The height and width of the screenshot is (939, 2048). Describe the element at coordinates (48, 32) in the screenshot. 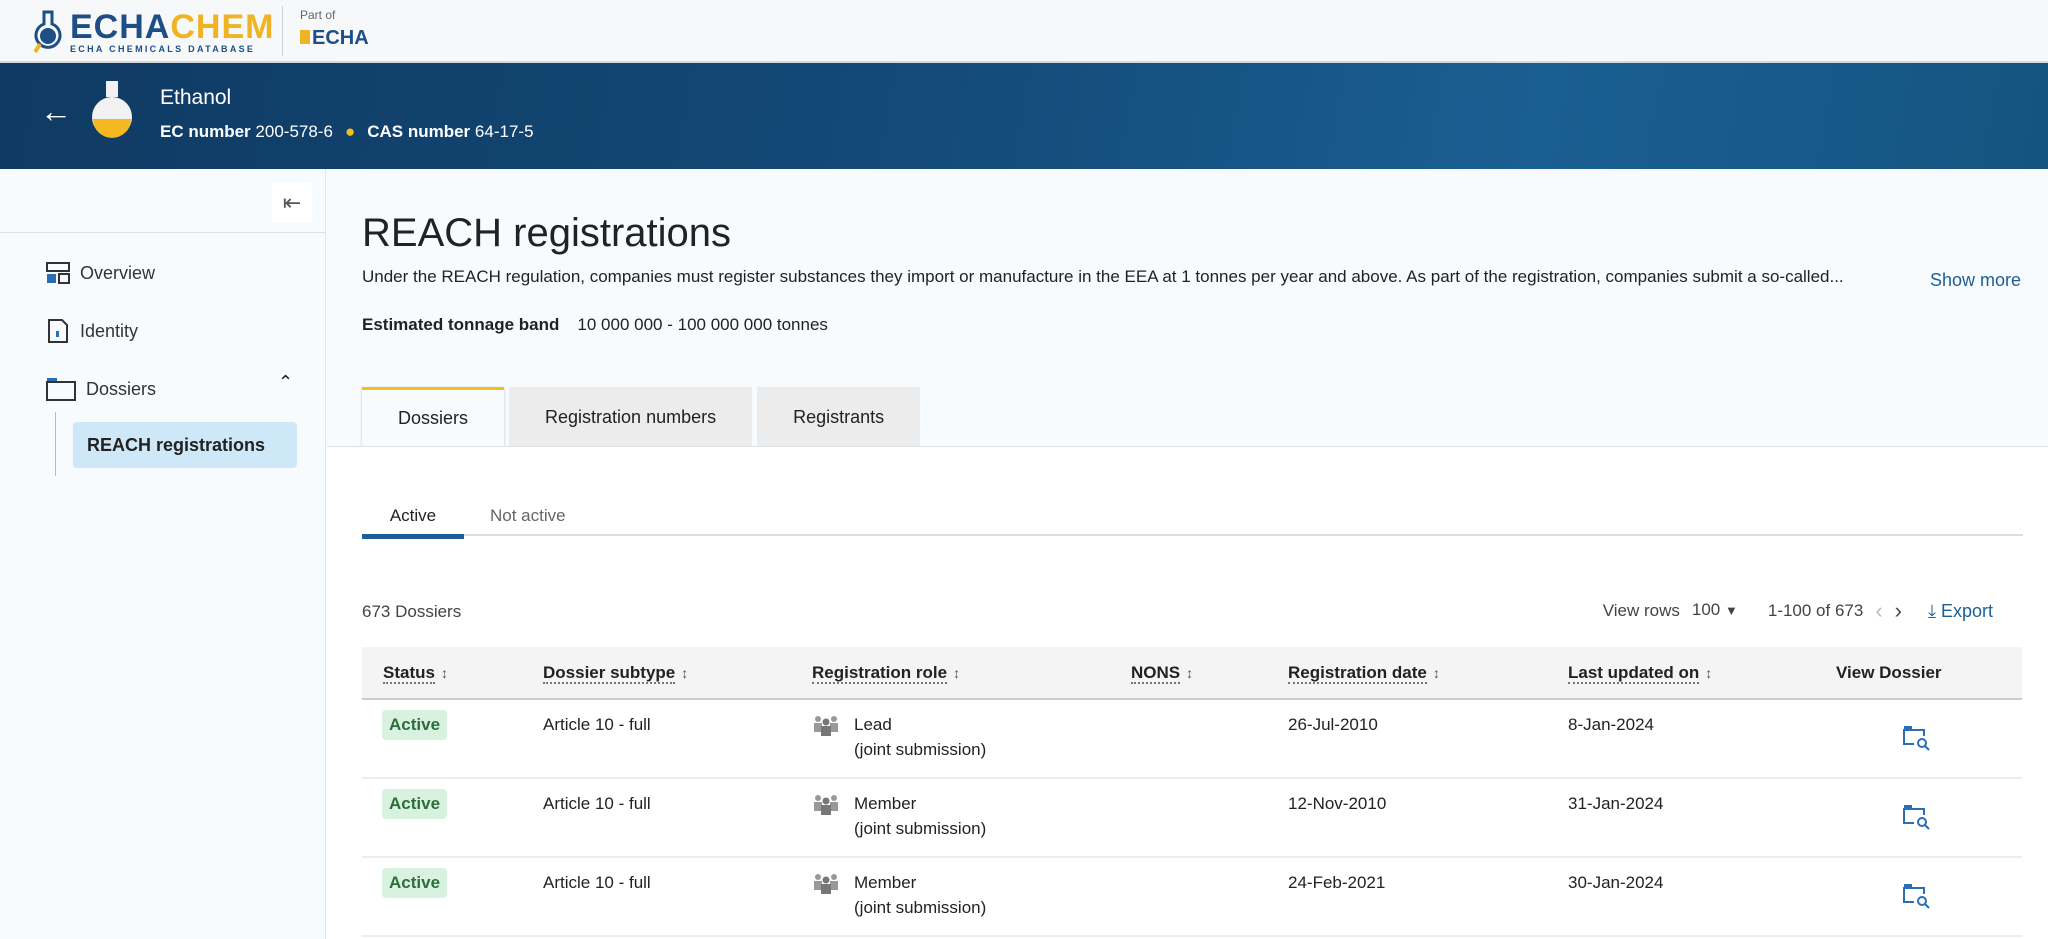

I see `flask-logo-icon` at that location.